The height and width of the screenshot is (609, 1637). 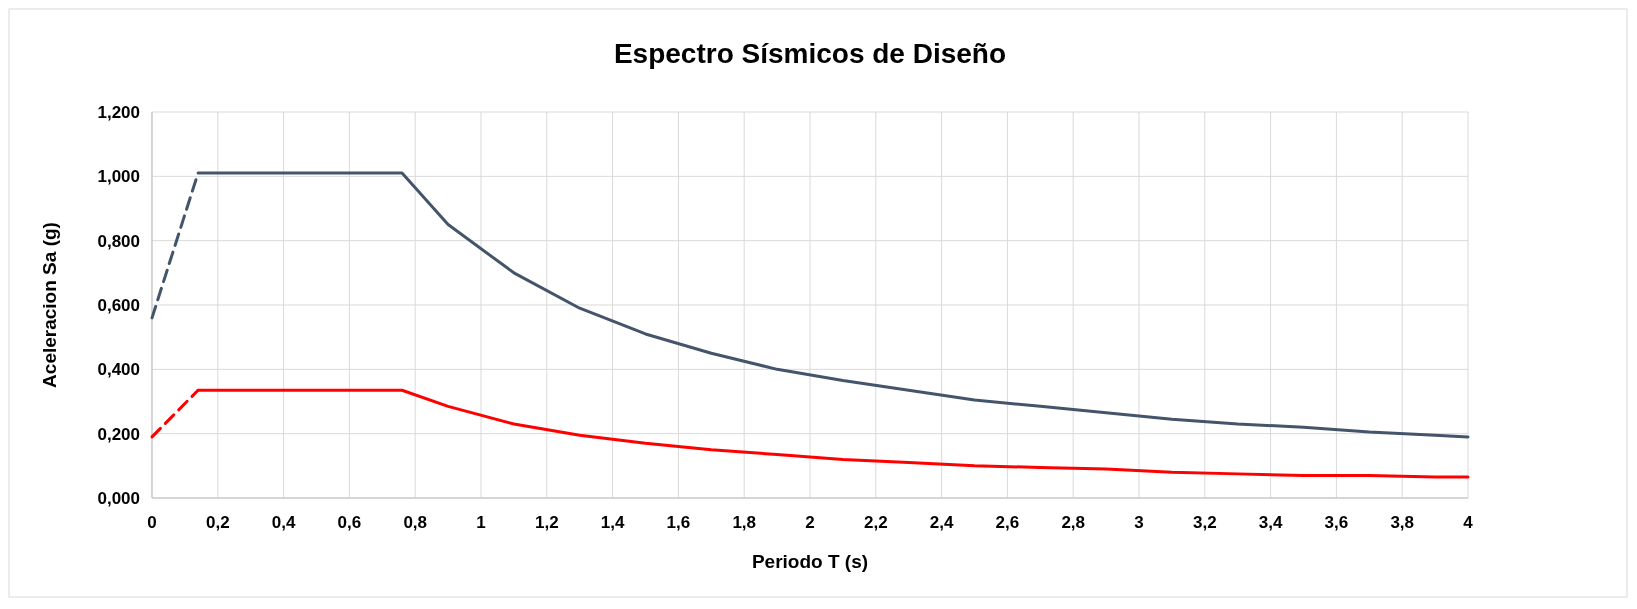 What do you see at coordinates (810, 522) in the screenshot?
I see `x-tick-label: 2` at bounding box center [810, 522].